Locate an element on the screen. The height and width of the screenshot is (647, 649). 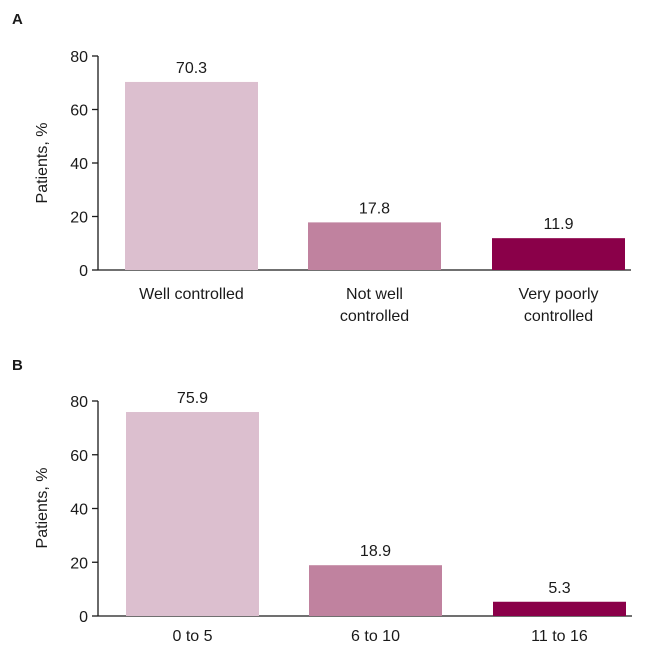
y-tick-label-a: 40 is located at coordinates (79, 164).